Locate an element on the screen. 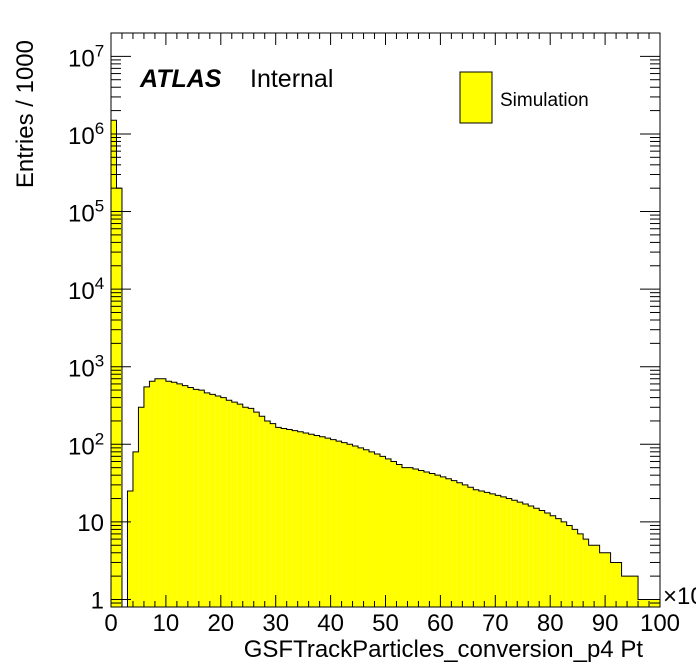  x-tick-label: 20 is located at coordinates (220, 623).